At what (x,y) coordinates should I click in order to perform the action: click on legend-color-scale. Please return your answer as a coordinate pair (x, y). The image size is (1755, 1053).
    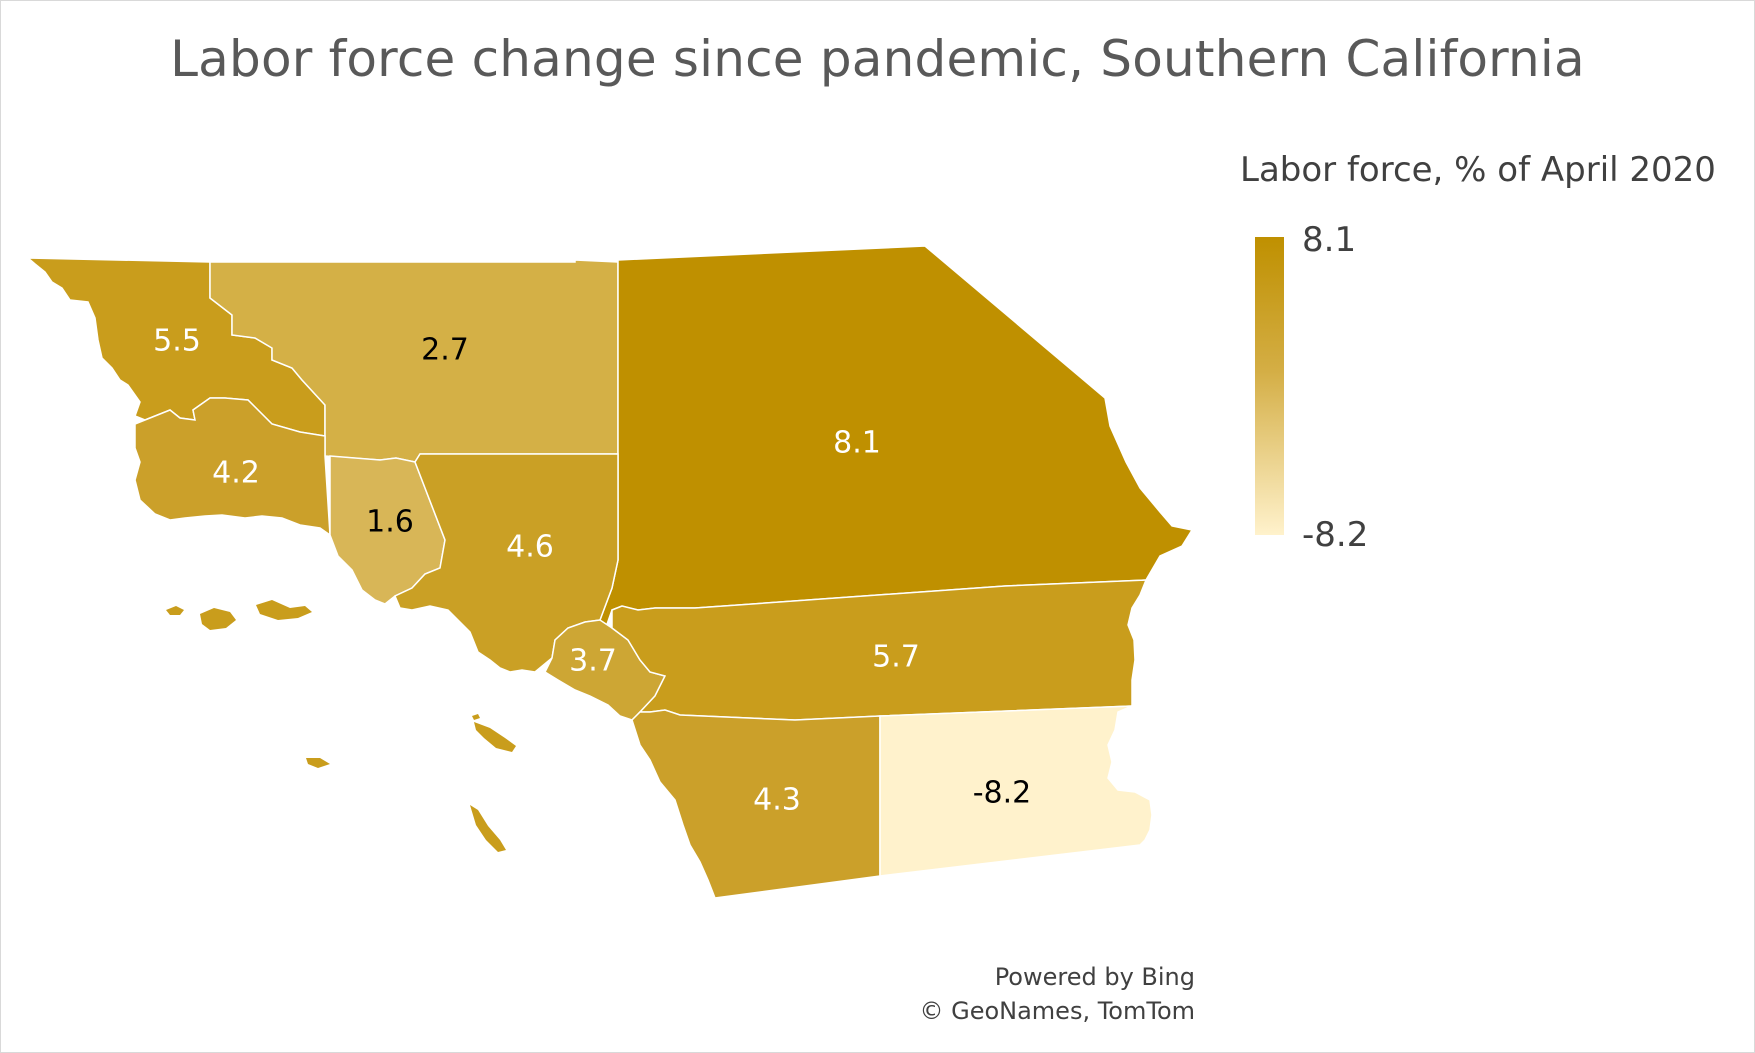
    Looking at the image, I should click on (1269, 386).